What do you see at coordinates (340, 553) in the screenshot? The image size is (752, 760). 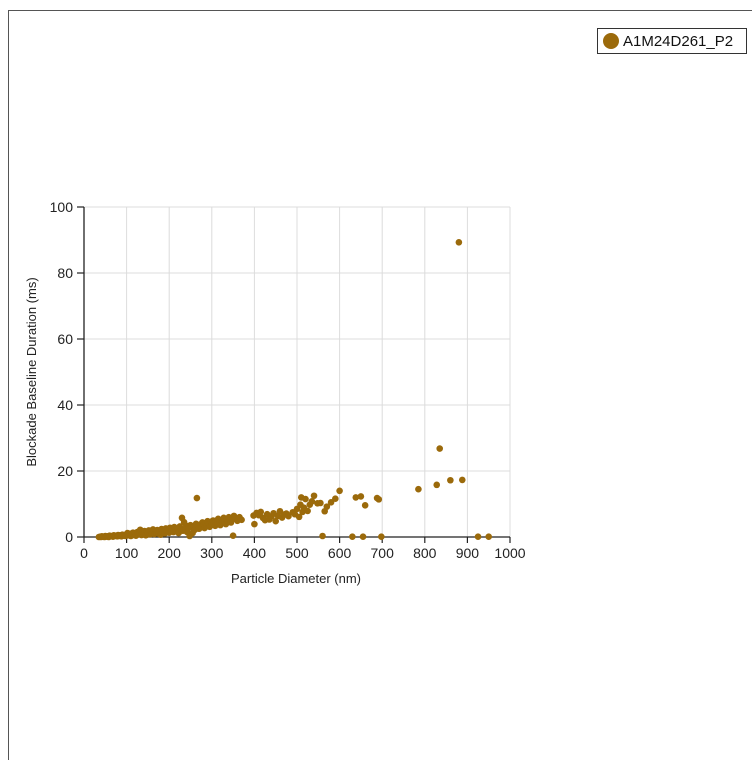 I see `x-tick-label: 600` at bounding box center [340, 553].